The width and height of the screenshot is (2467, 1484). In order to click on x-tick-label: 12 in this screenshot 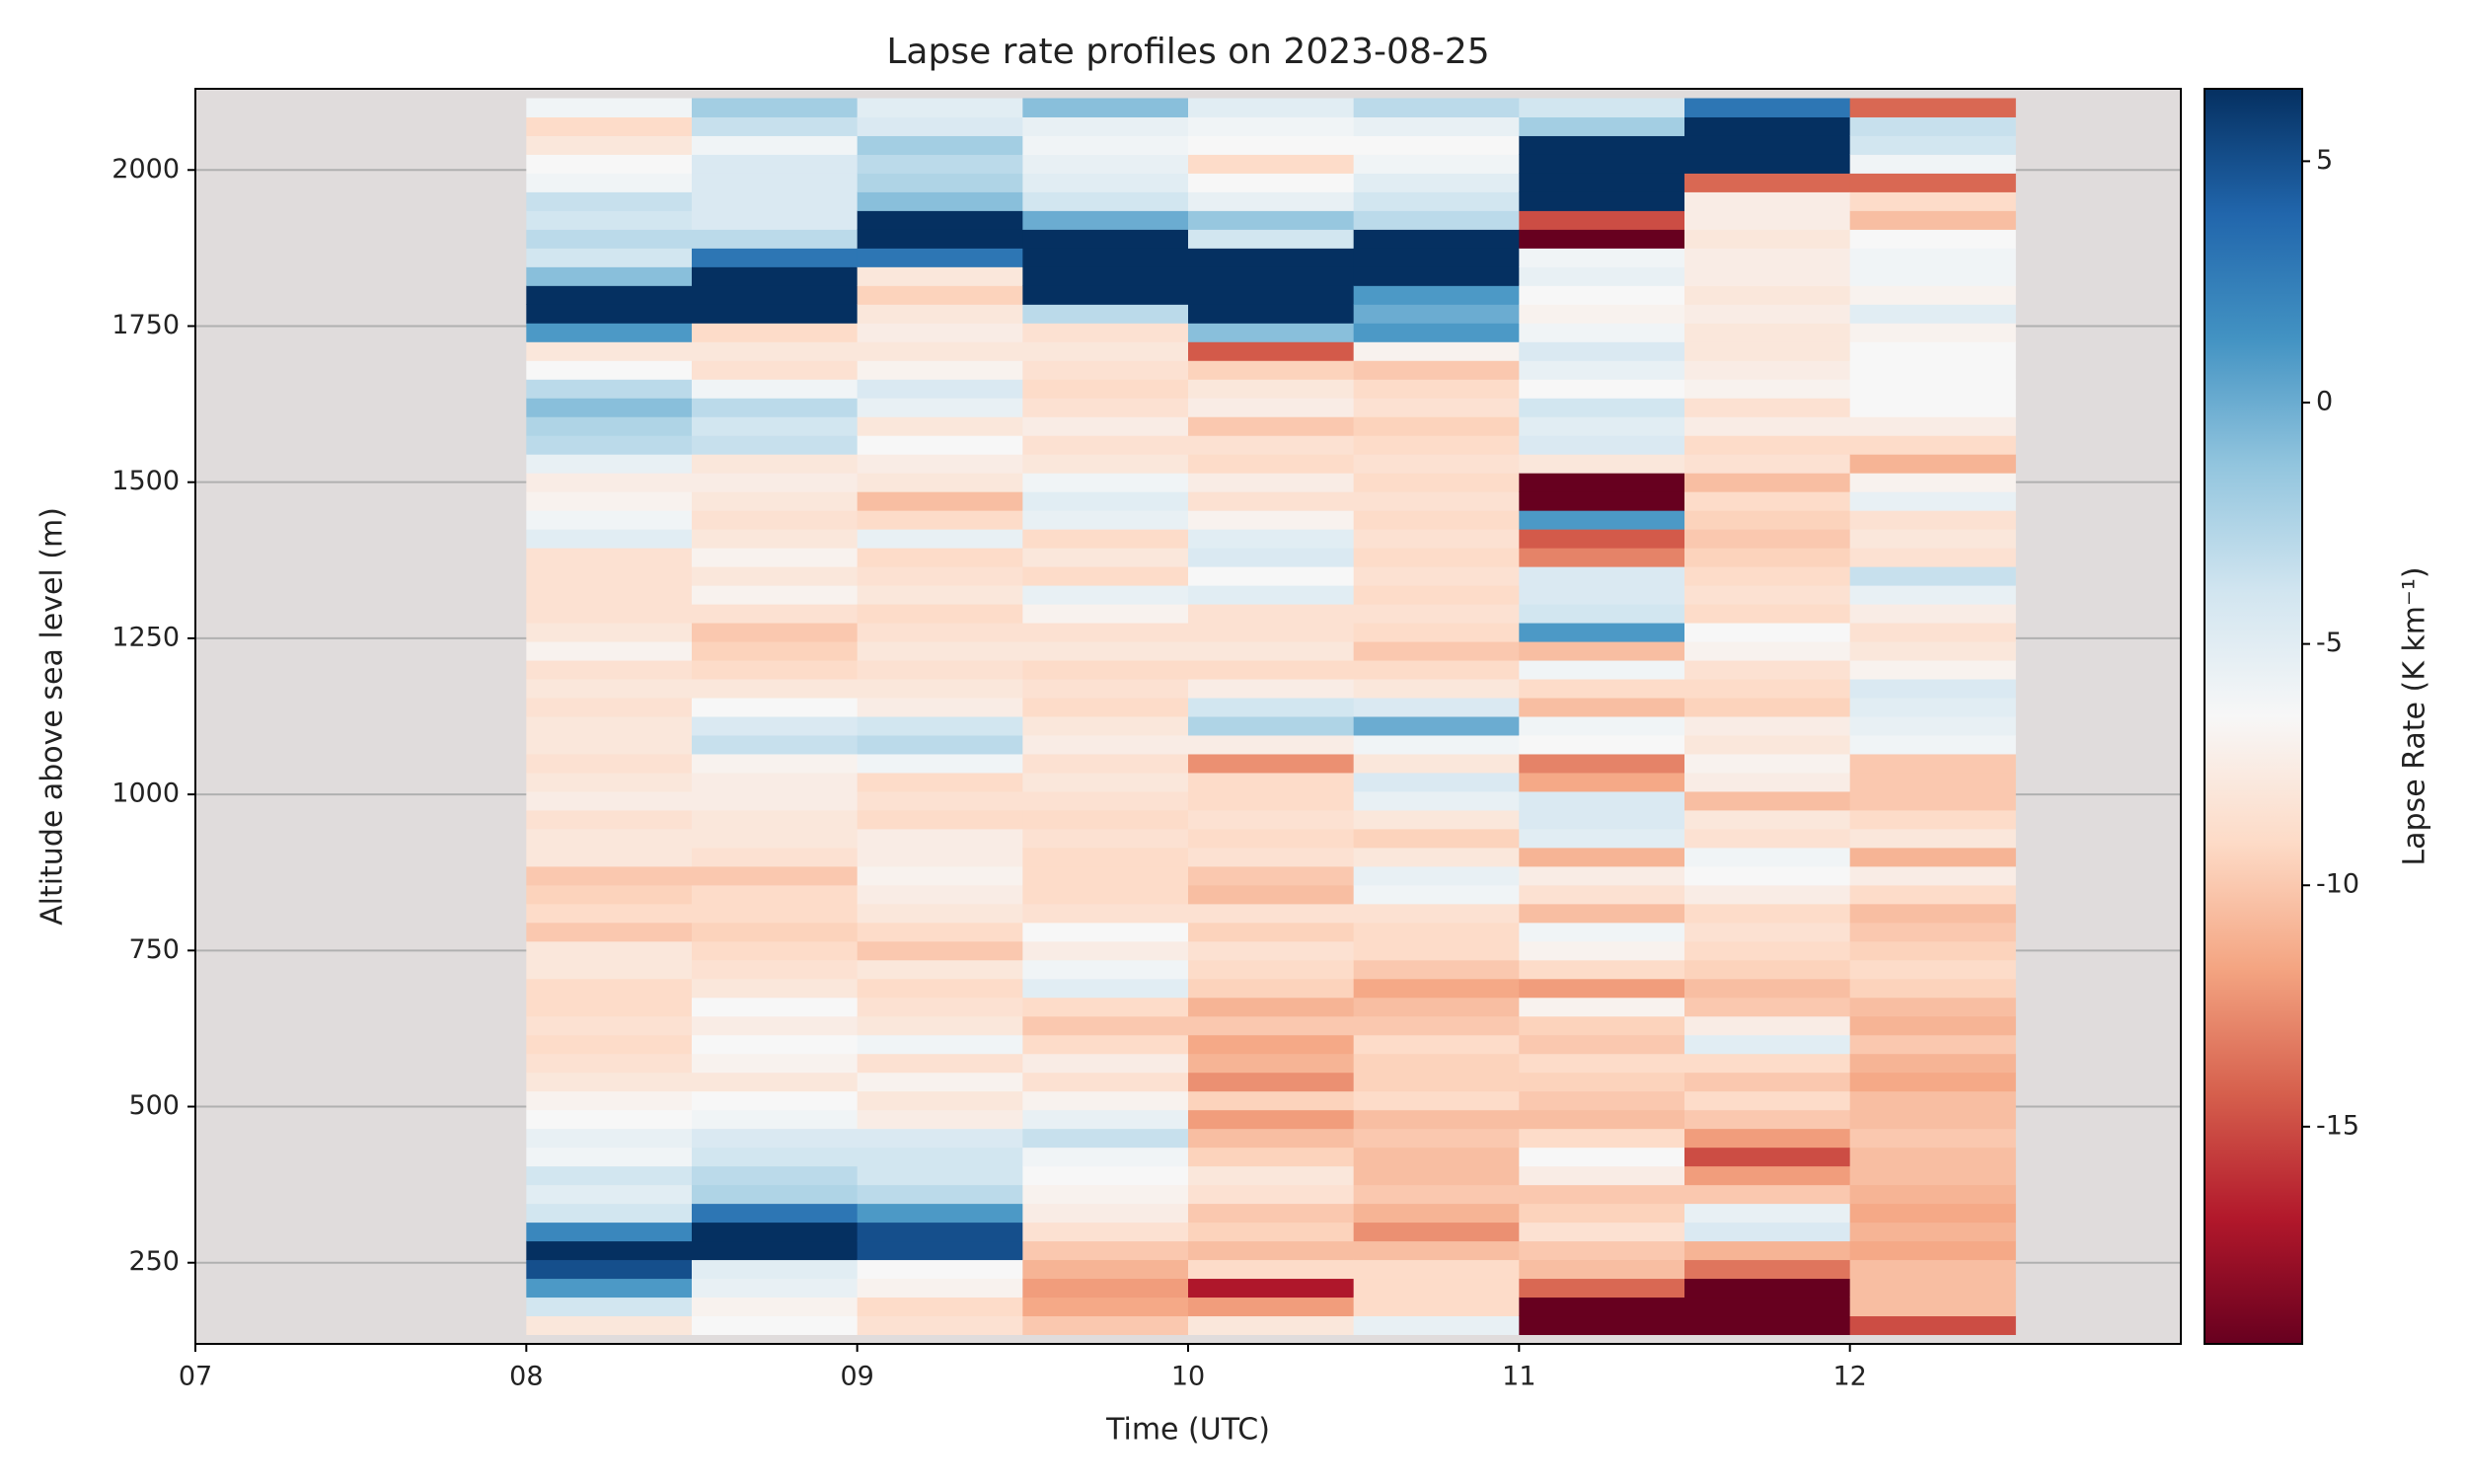, I will do `click(1849, 1377)`.